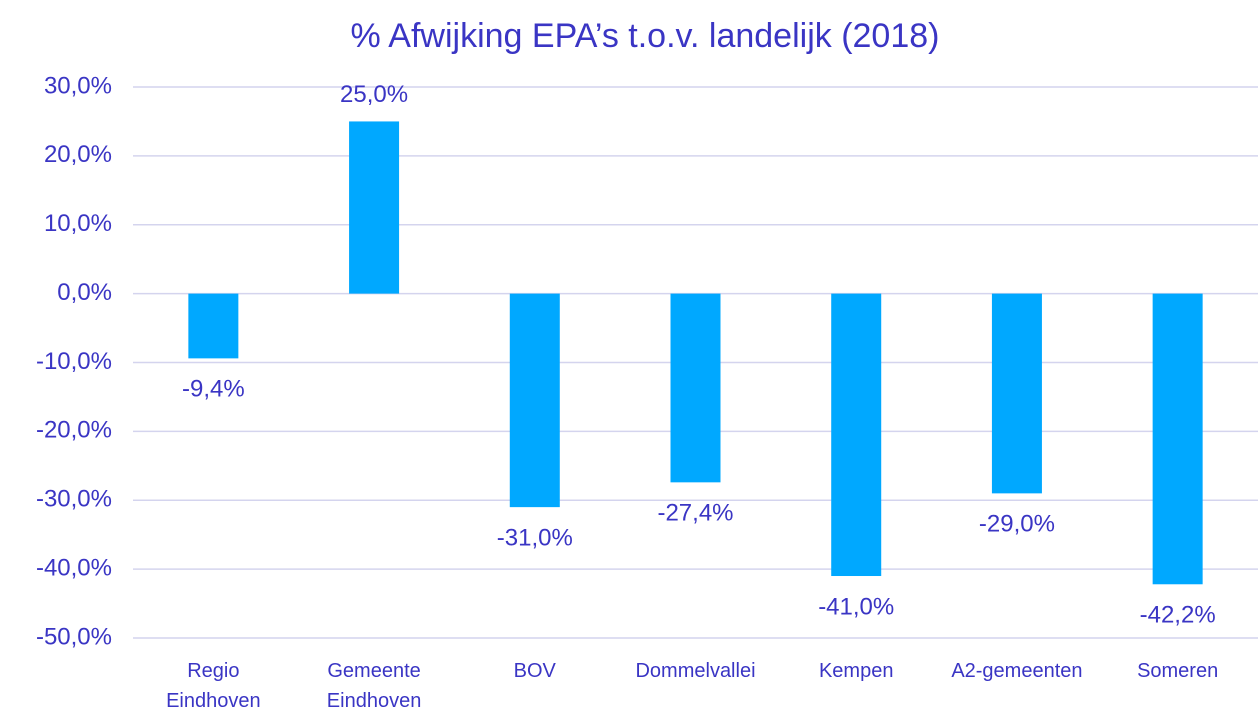  Describe the element at coordinates (74, 361) in the screenshot. I see `y-tick-label: -10,0%` at that location.